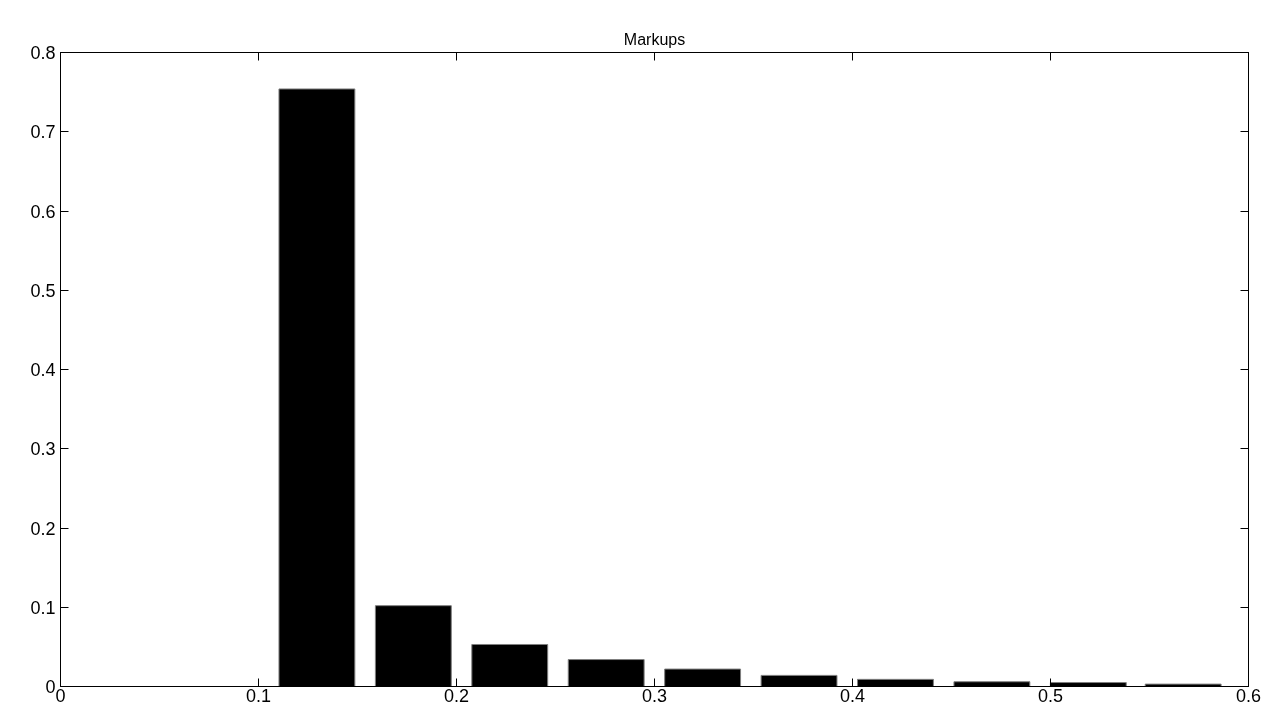 The width and height of the screenshot is (1273, 725). What do you see at coordinates (1050, 695) in the screenshot?
I see `x-tick-label: 0.5` at bounding box center [1050, 695].